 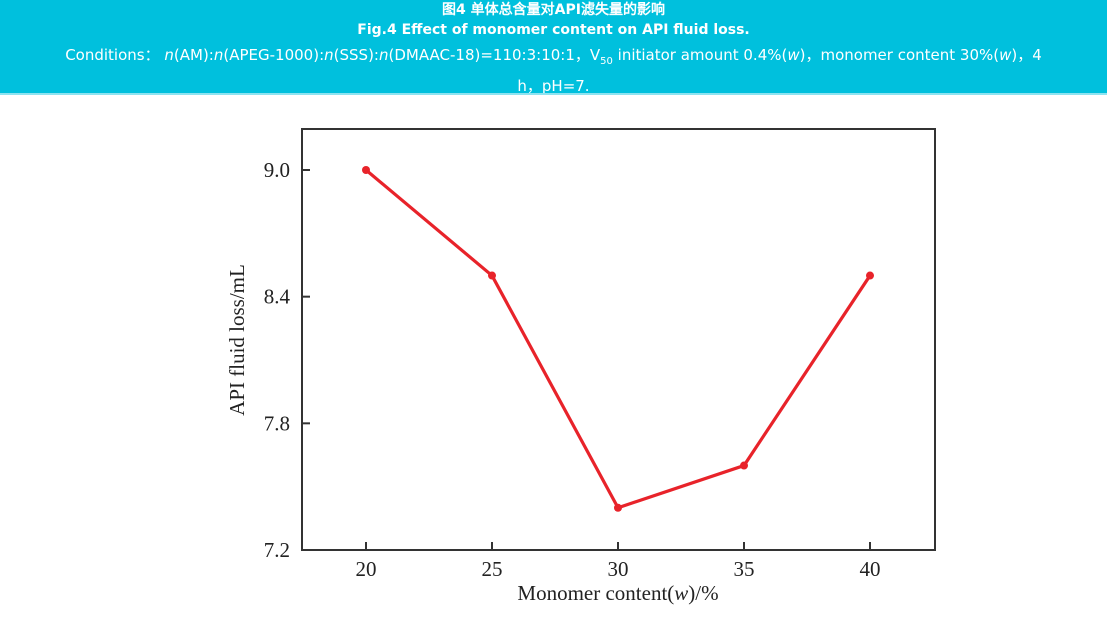 I want to click on conditions-line-2: h，pH=7., so click(x=553, y=86).